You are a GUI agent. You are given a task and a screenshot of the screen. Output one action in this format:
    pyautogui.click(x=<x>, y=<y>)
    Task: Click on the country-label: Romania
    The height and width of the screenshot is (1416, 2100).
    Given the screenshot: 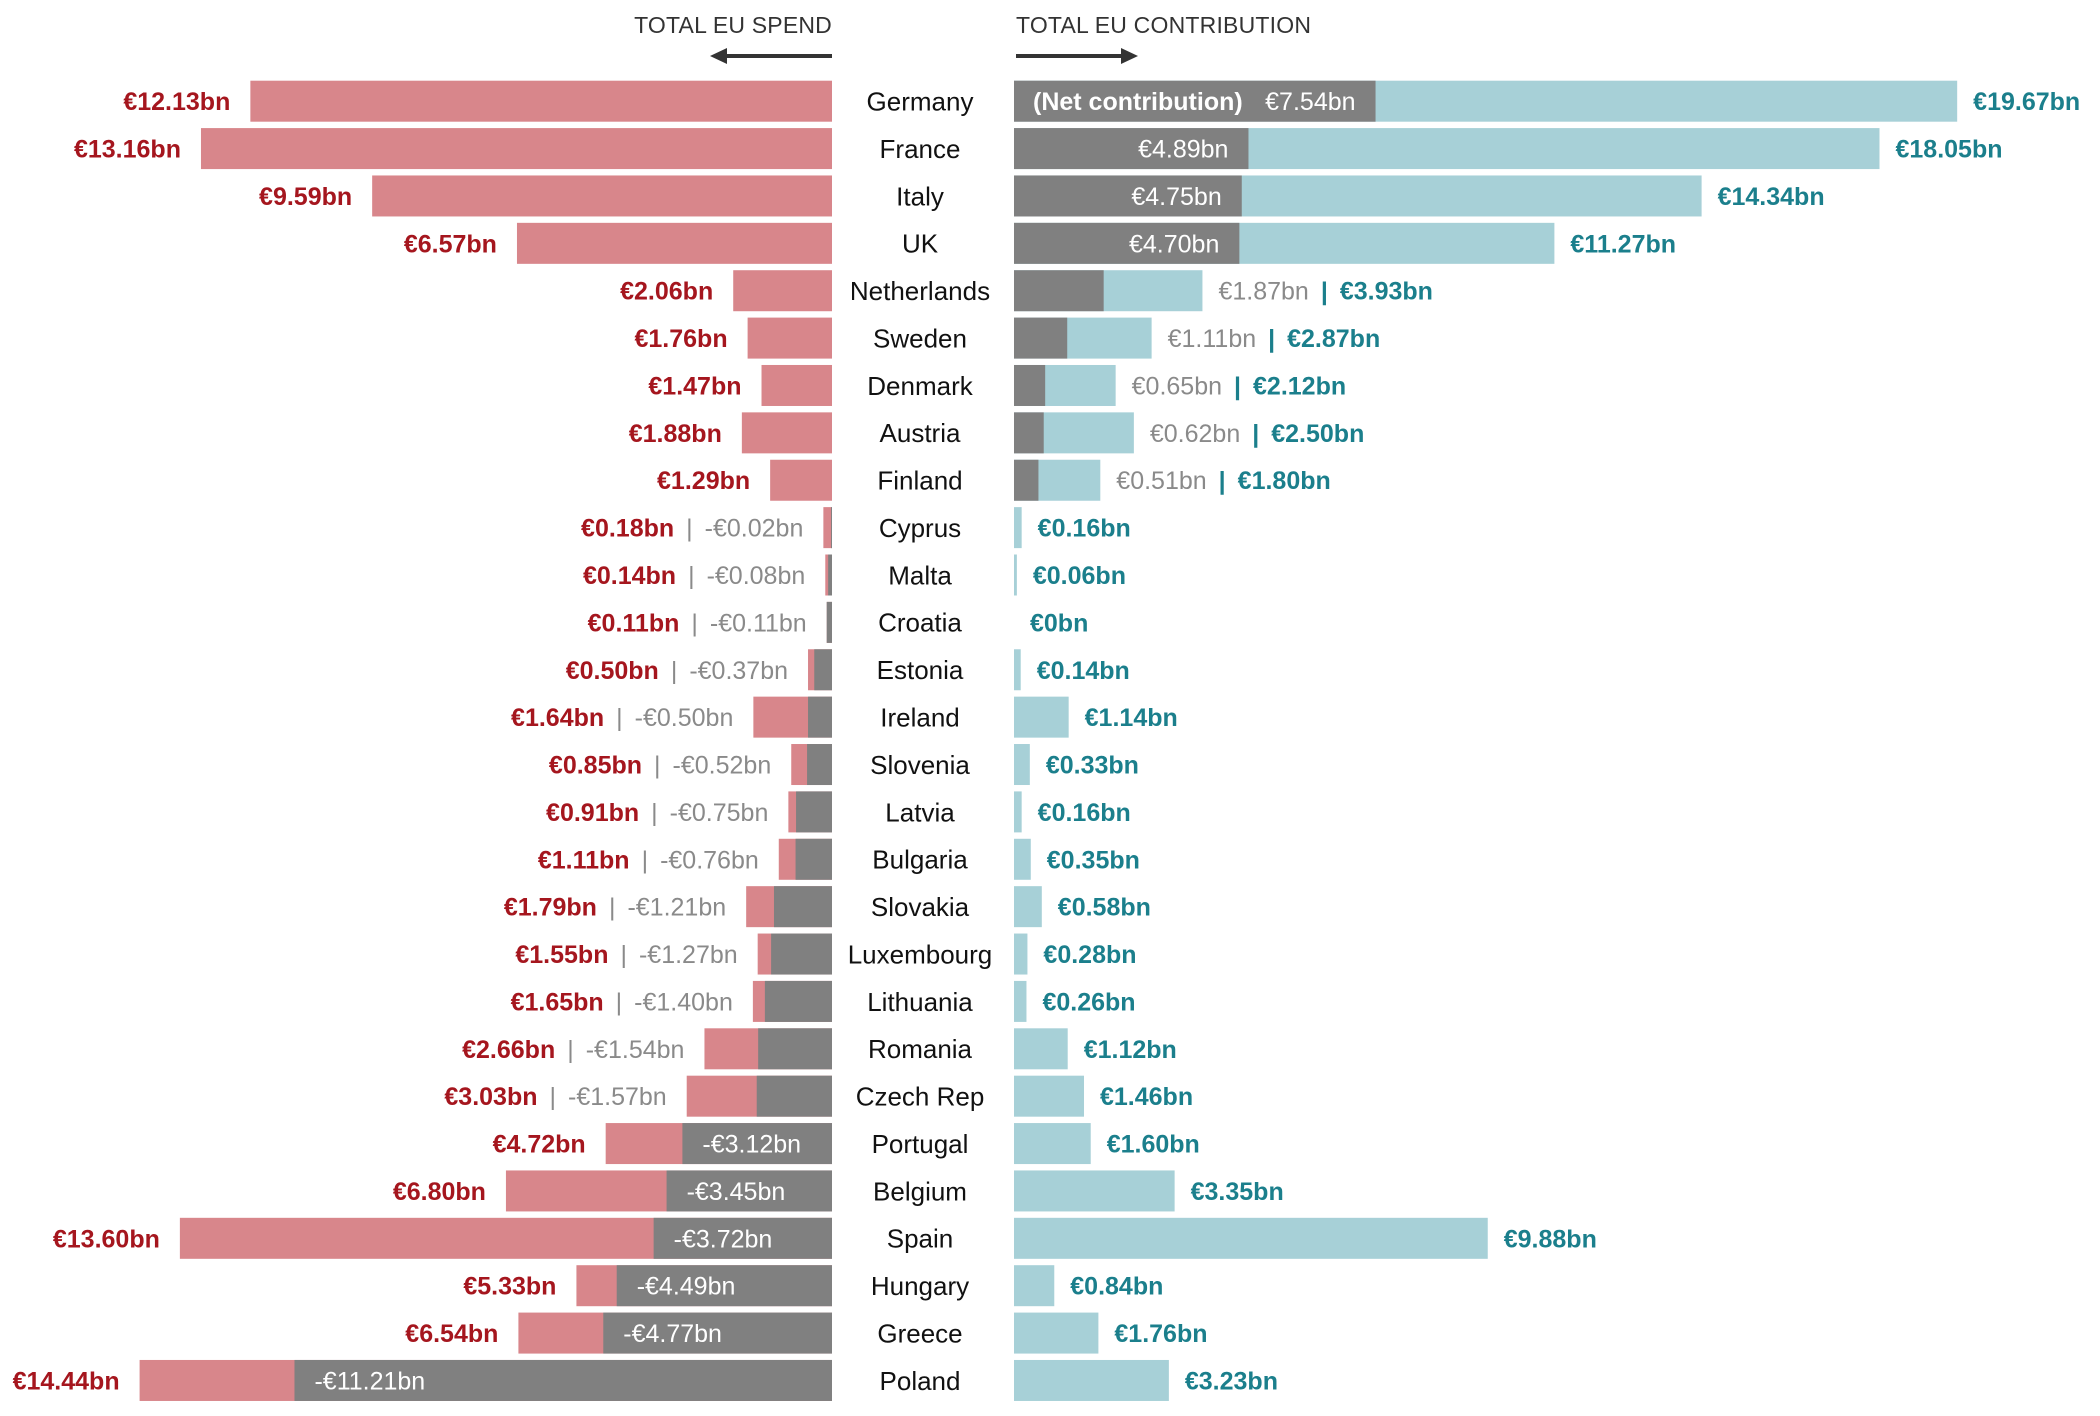 What is the action you would take?
    pyautogui.click(x=920, y=1049)
    